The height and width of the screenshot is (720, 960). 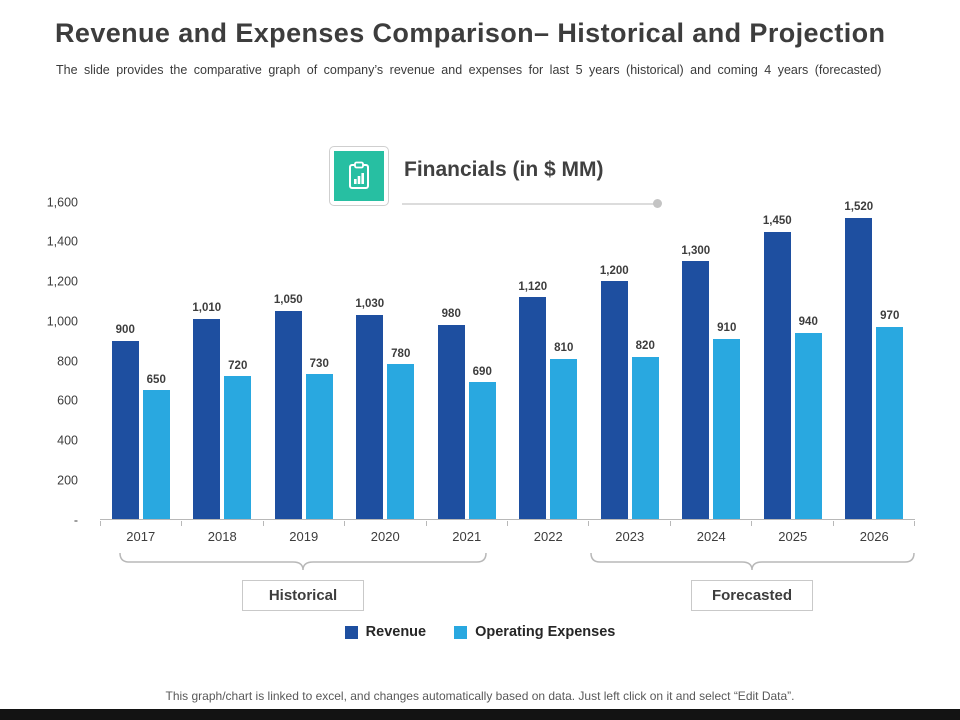 What do you see at coordinates (630, 360) in the screenshot?
I see `bar-group-2023: 1,200 820` at bounding box center [630, 360].